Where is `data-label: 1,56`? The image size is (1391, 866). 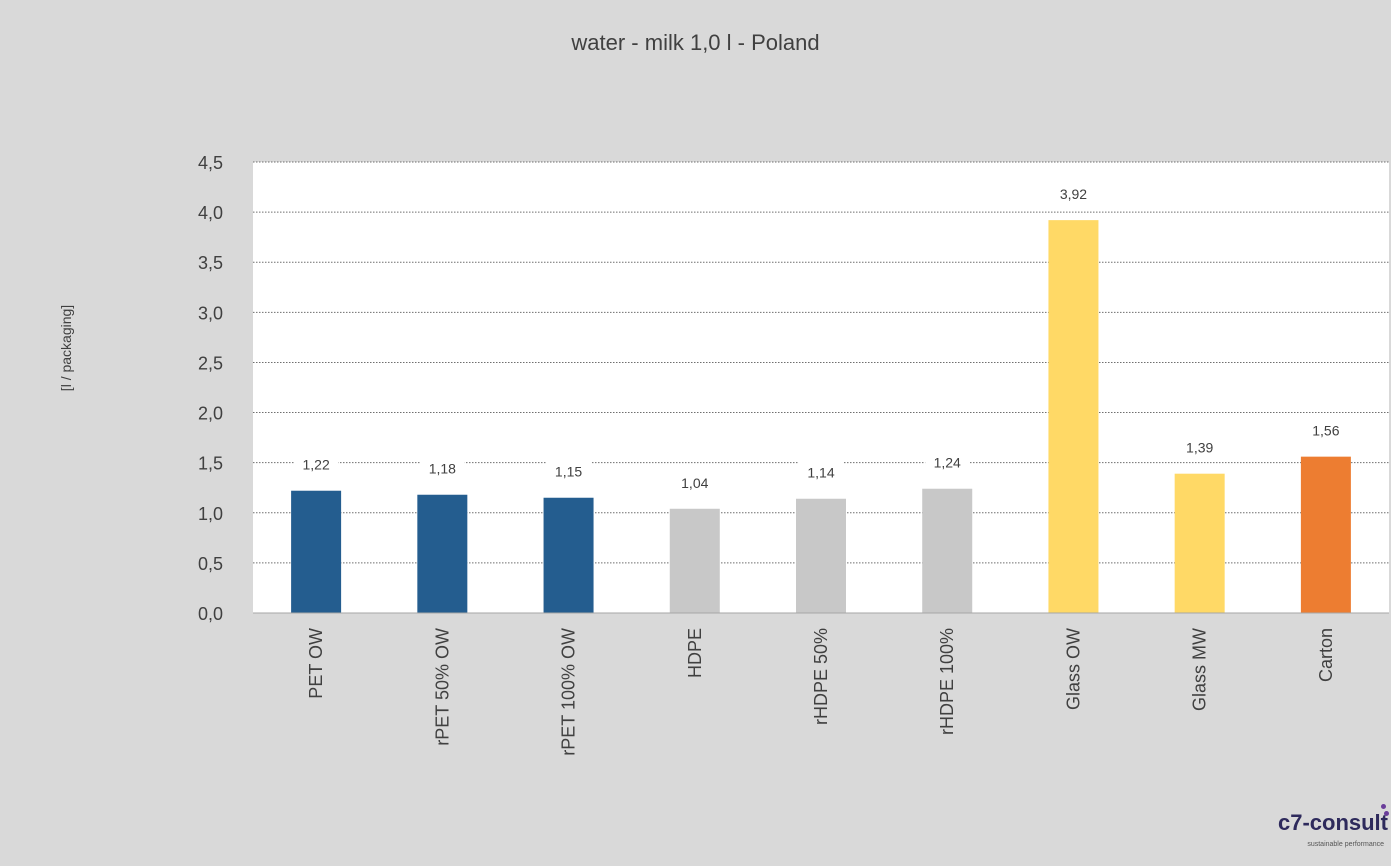 data-label: 1,56 is located at coordinates (1325, 431).